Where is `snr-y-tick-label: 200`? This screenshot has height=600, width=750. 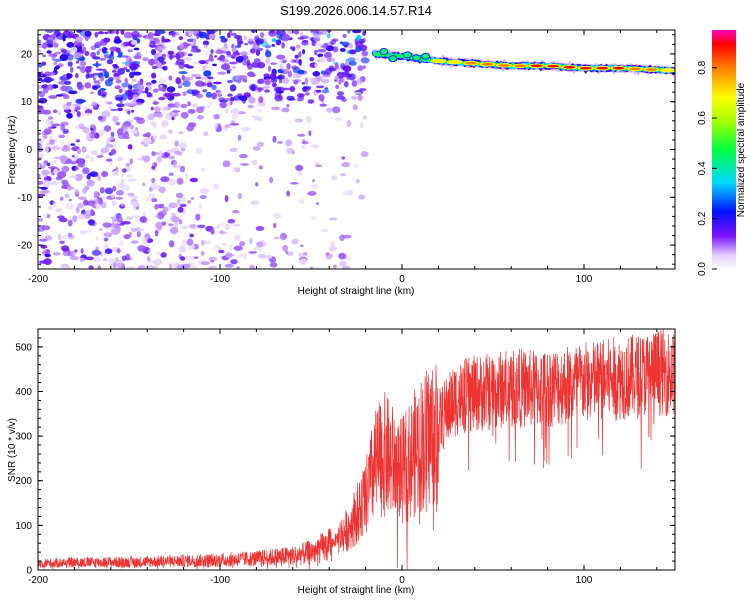
snr-y-tick-label: 200 is located at coordinates (23, 481).